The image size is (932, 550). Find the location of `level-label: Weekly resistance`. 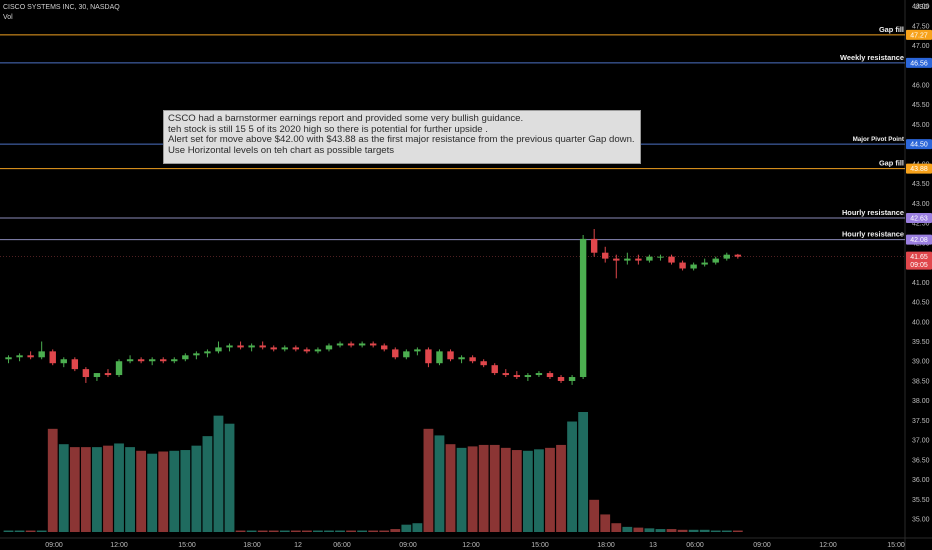

level-label: Weekly resistance is located at coordinates (872, 57).